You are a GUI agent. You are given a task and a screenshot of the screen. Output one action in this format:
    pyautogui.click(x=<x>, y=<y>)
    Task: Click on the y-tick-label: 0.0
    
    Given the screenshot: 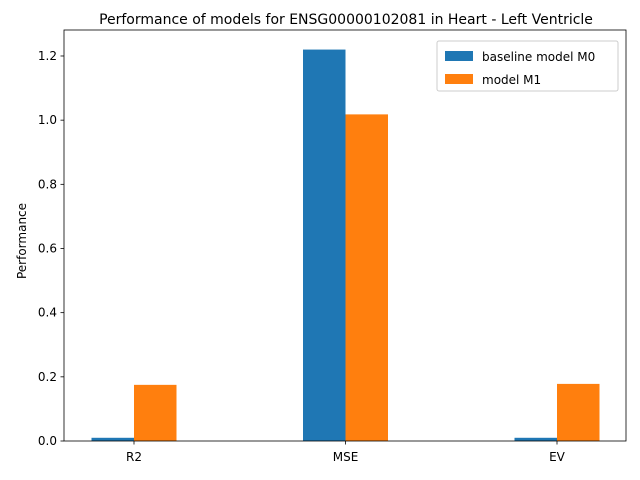 What is the action you would take?
    pyautogui.click(x=47, y=441)
    